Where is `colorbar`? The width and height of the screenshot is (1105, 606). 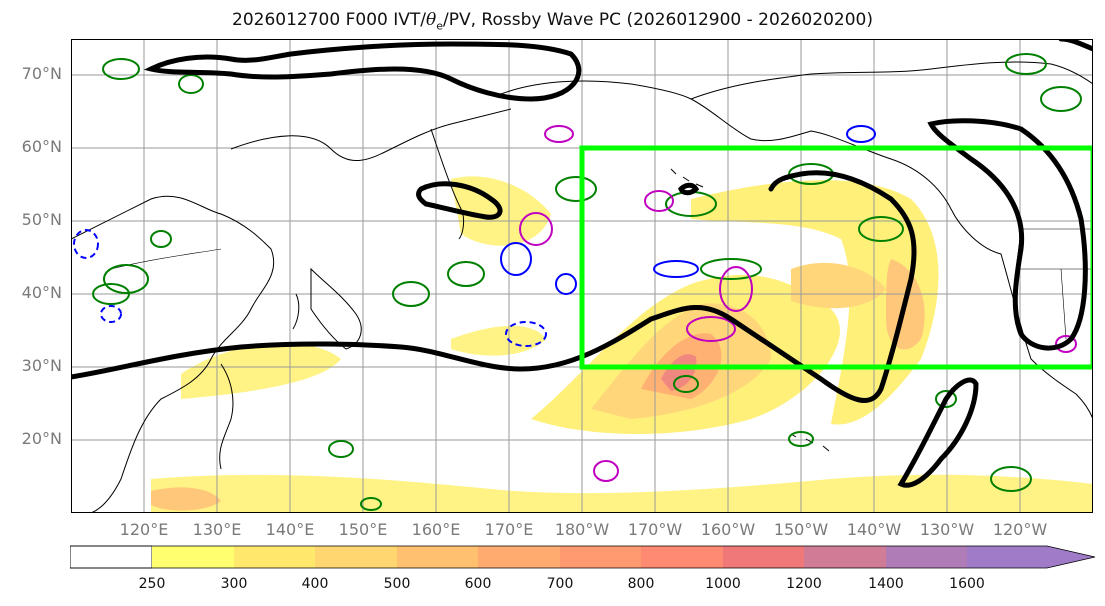 colorbar is located at coordinates (583, 557).